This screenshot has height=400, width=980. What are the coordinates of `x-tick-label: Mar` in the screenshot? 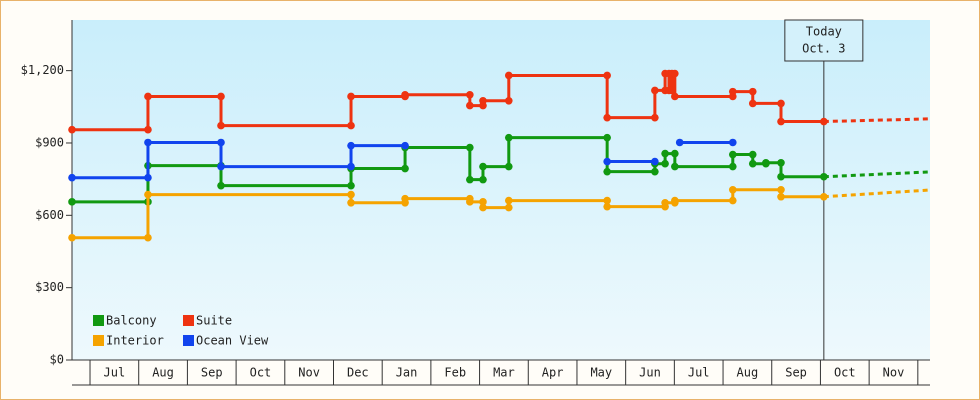 It's located at (504, 373).